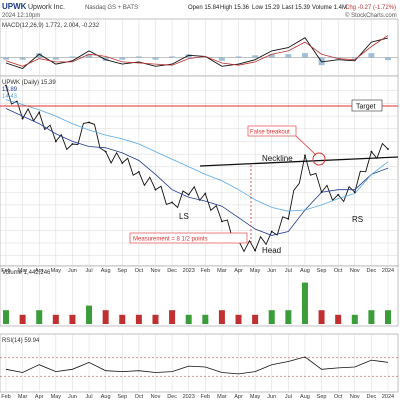 The image size is (400, 400). What do you see at coordinates (319, 159) in the screenshot?
I see `false-breakout-circle` at bounding box center [319, 159].